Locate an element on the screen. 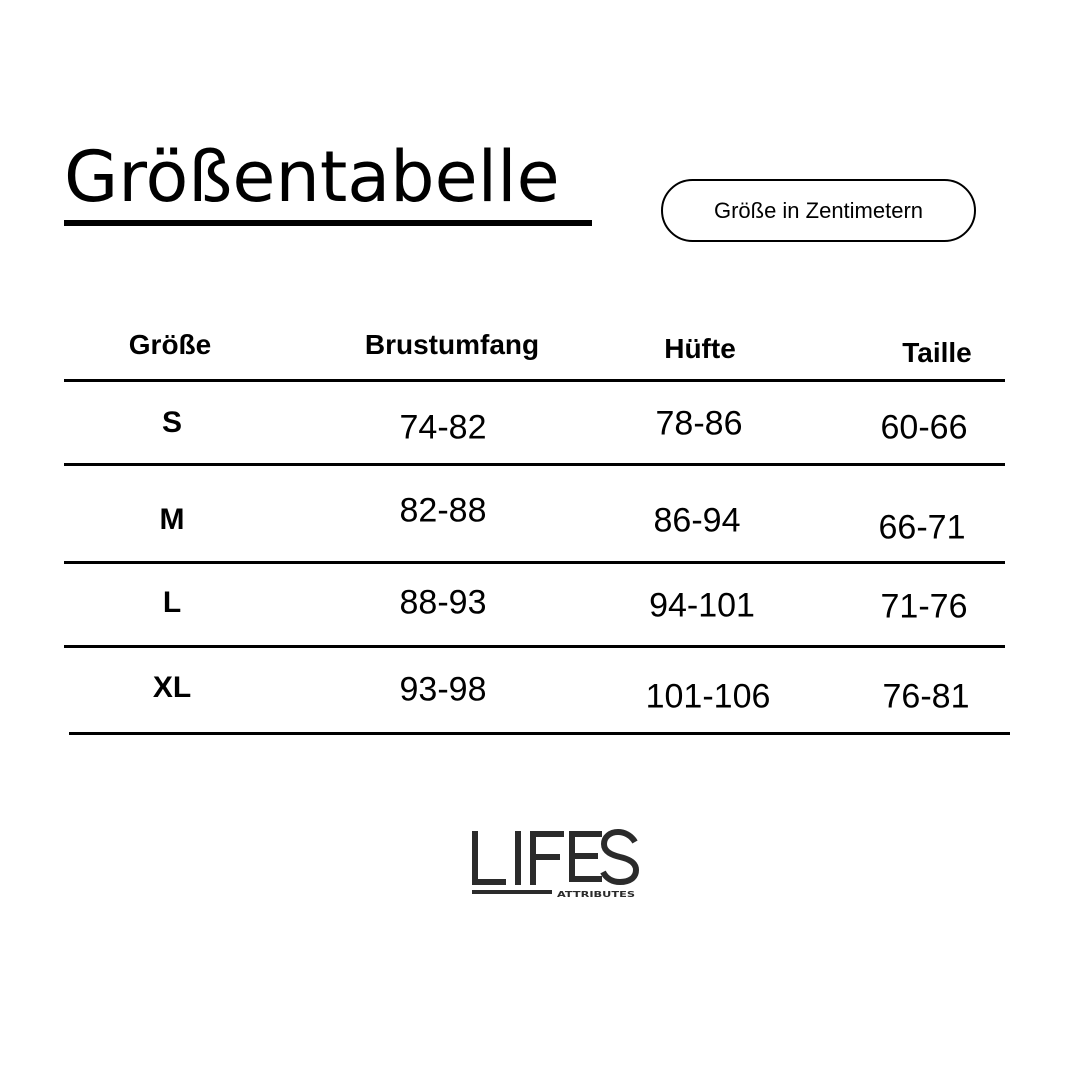  waist-cell: 66-71 is located at coordinates (922, 527).